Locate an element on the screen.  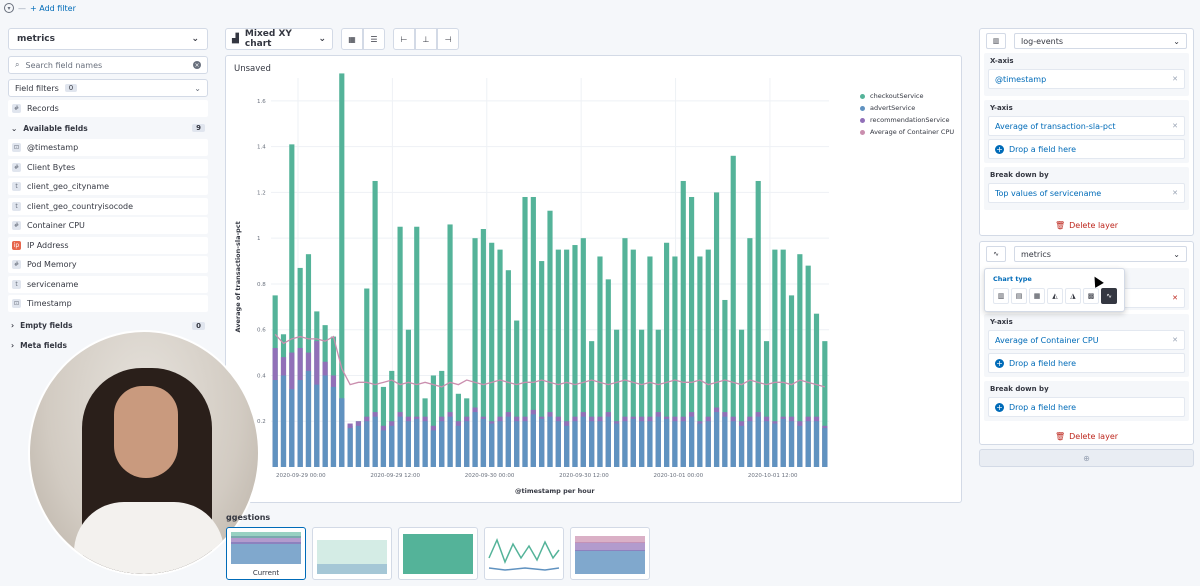
y-tick-label: 1.2 is located at coordinates (261, 193).